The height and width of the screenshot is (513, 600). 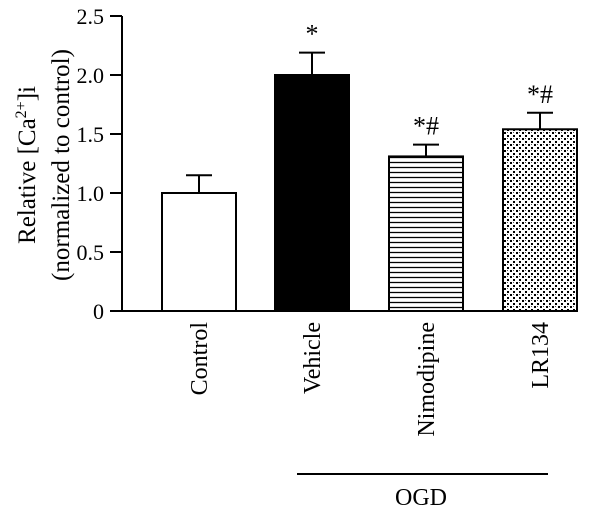 What do you see at coordinates (91, 16) in the screenshot?
I see `y-tick-label: 2.5` at bounding box center [91, 16].